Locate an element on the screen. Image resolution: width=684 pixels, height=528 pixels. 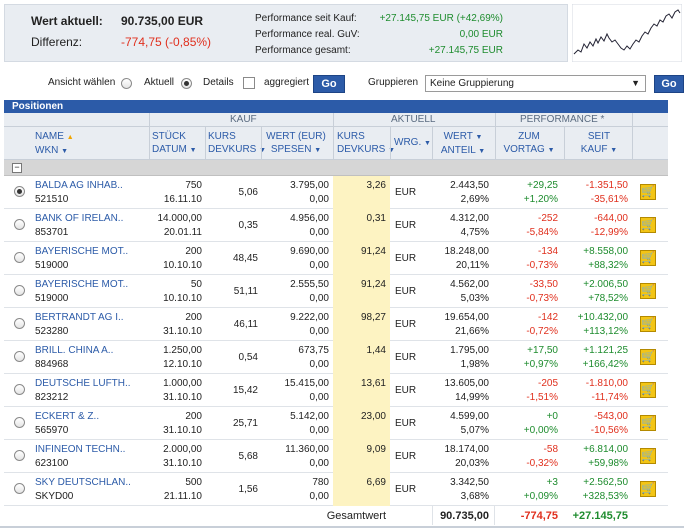
col-kurs-devkurs: KURS DEVKURS ▼ is located at coordinates (237, 143).